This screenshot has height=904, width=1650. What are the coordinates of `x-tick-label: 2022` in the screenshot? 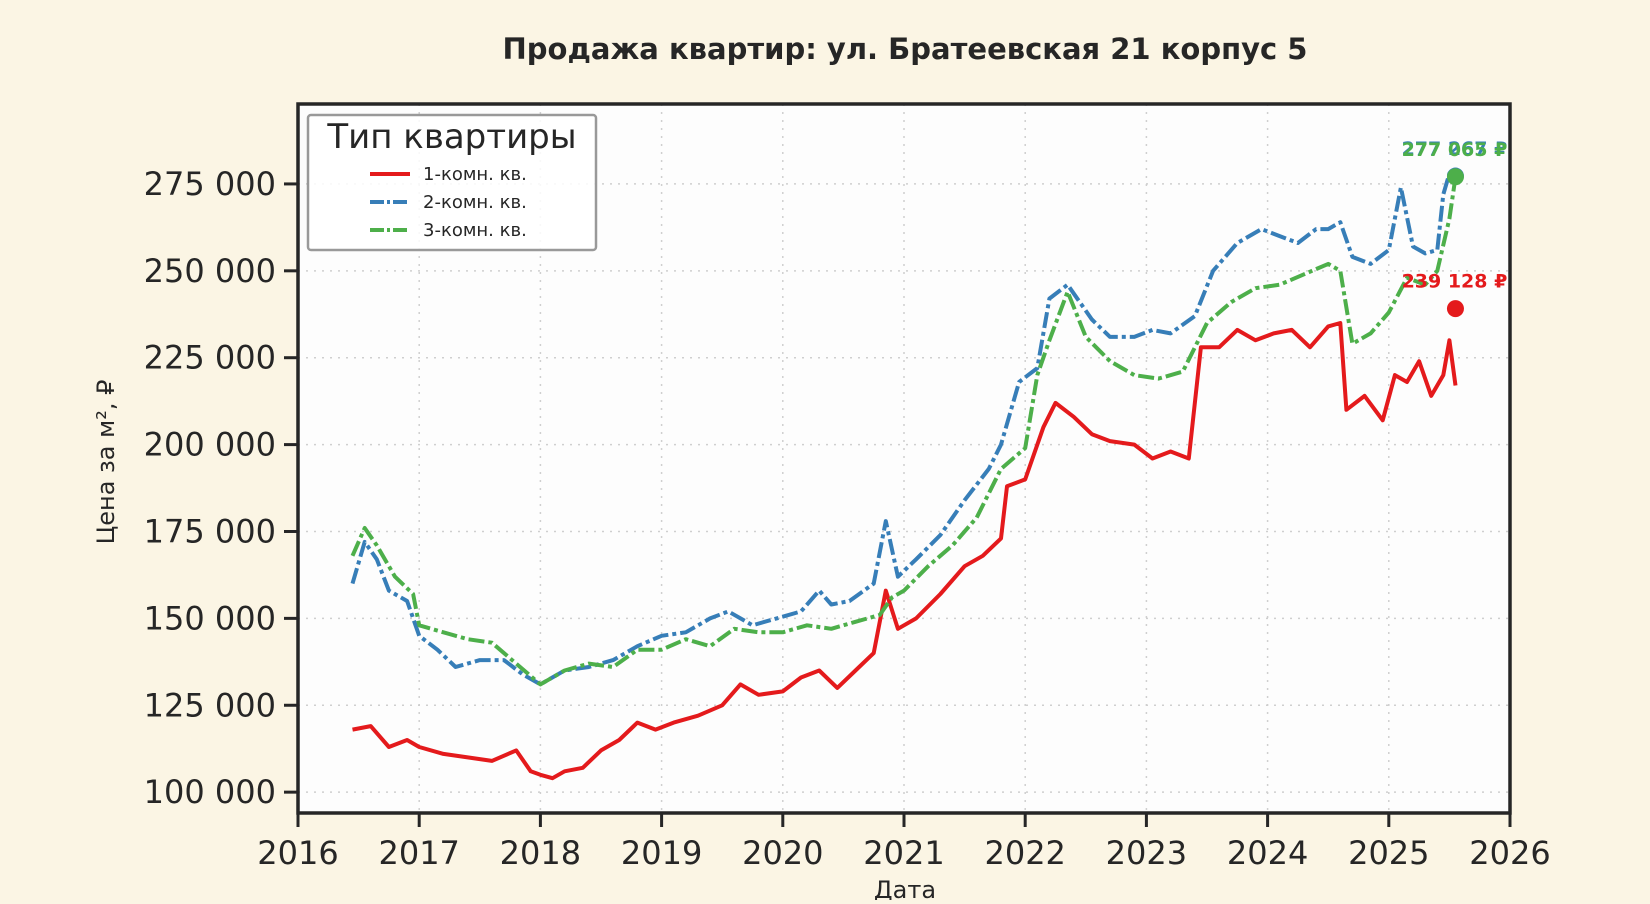 It's located at (1024, 853).